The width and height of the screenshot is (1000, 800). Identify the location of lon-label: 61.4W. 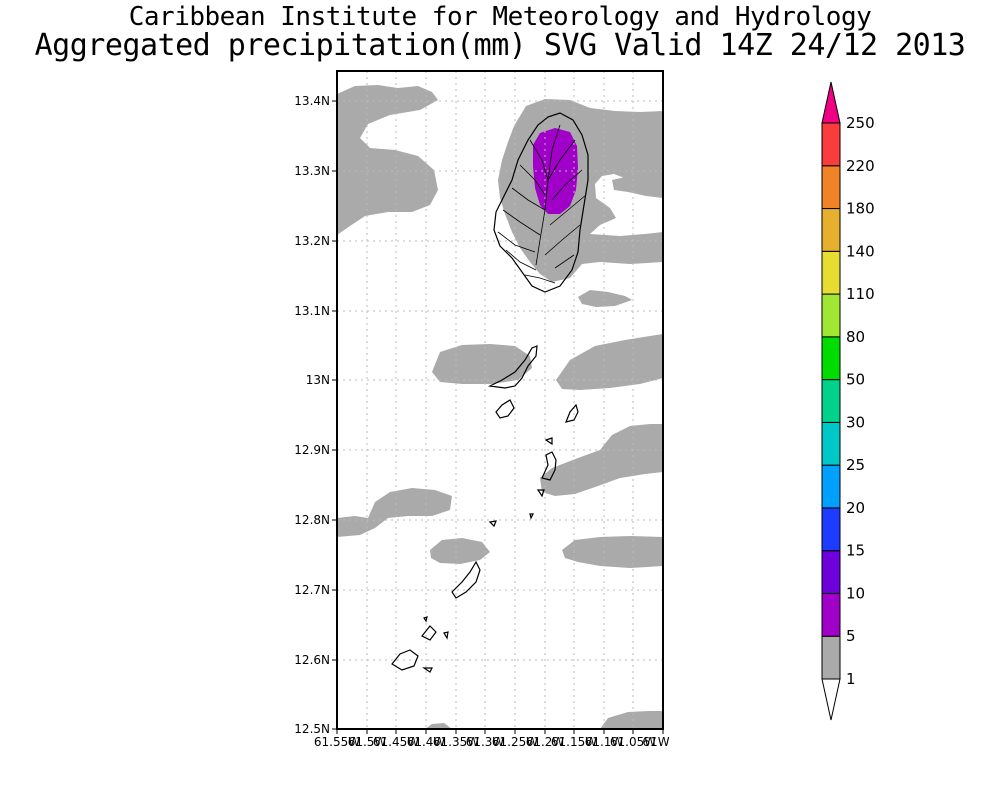
(426, 742).